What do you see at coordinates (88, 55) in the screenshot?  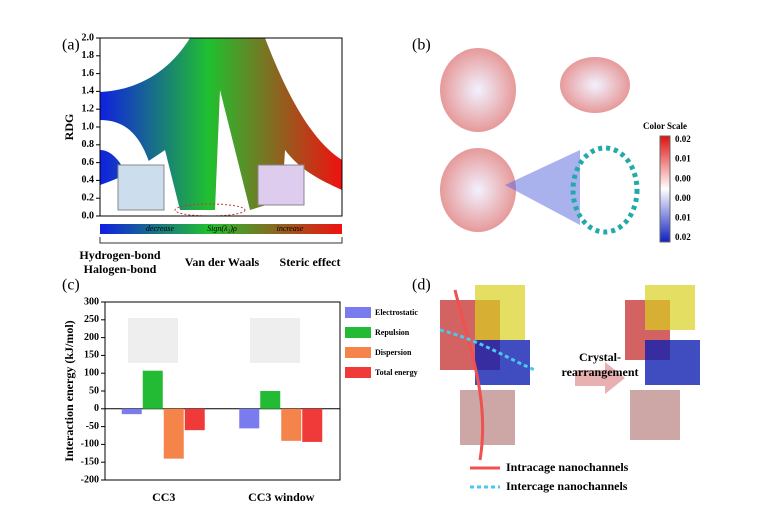 I see `y-tick-label: 1.8` at bounding box center [88, 55].